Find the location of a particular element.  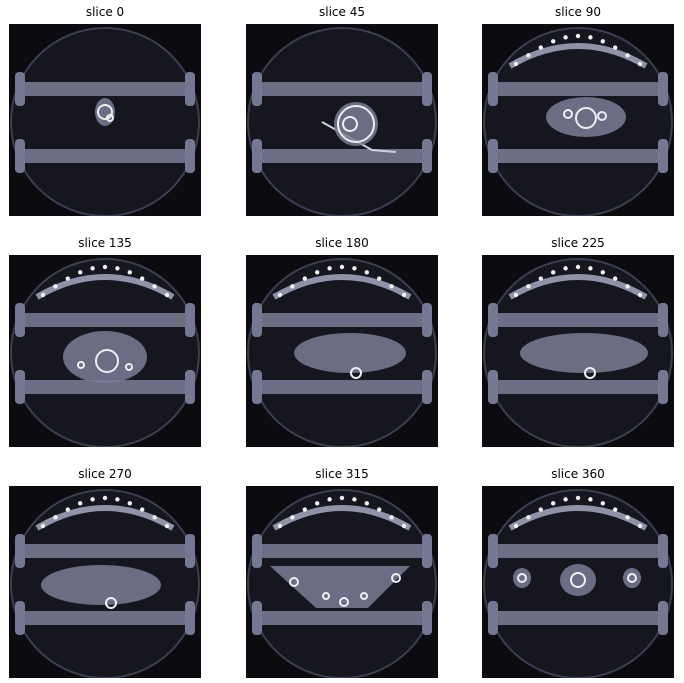

ct-slice-svg is located at coordinates (342, 582).